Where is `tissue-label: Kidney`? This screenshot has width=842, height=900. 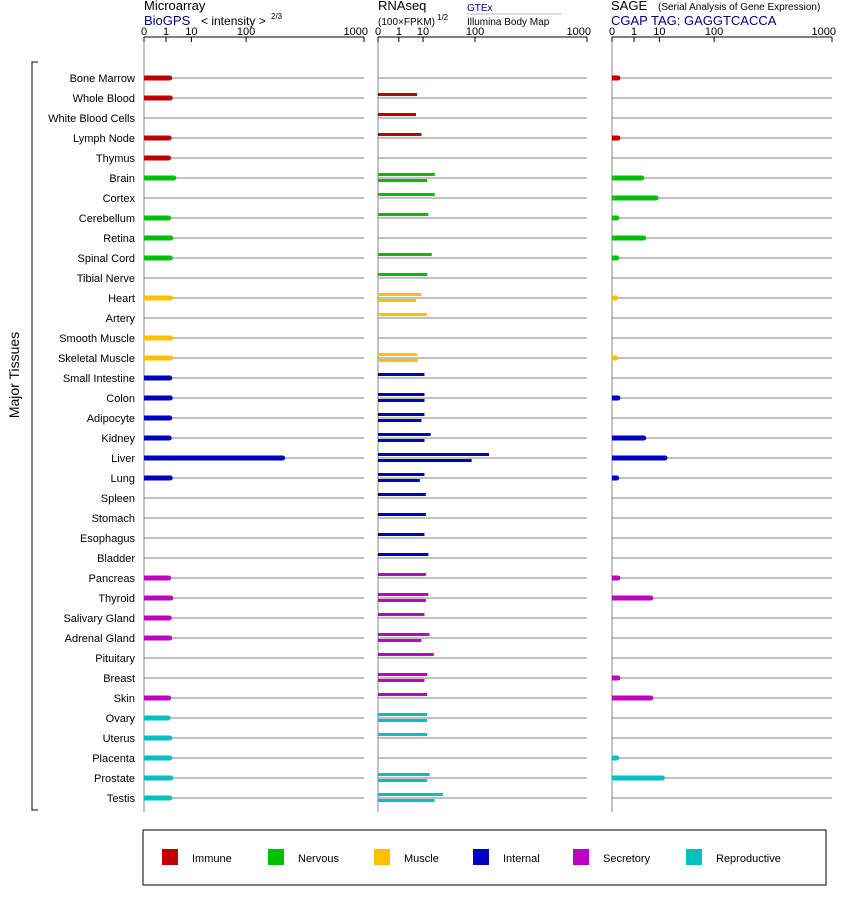
tissue-label: Kidney is located at coordinates (118, 439).